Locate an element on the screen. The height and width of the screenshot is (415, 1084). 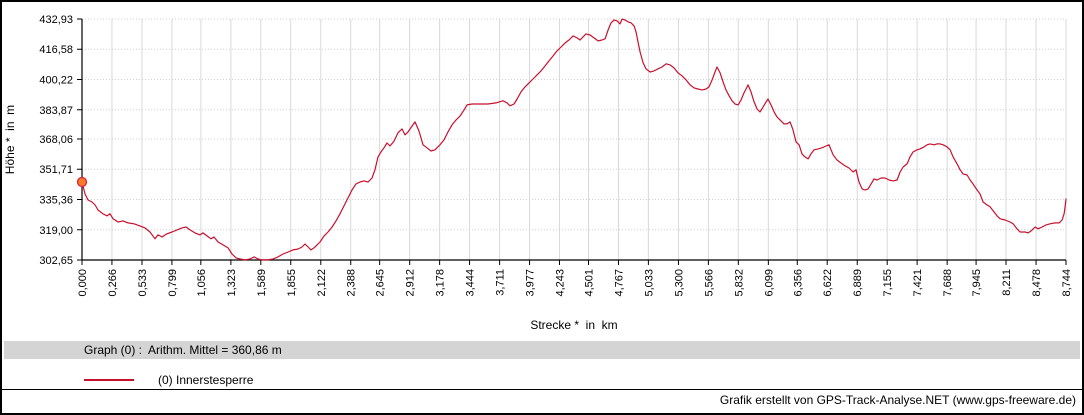
x-tick-label: 3,178 is located at coordinates (441, 283).